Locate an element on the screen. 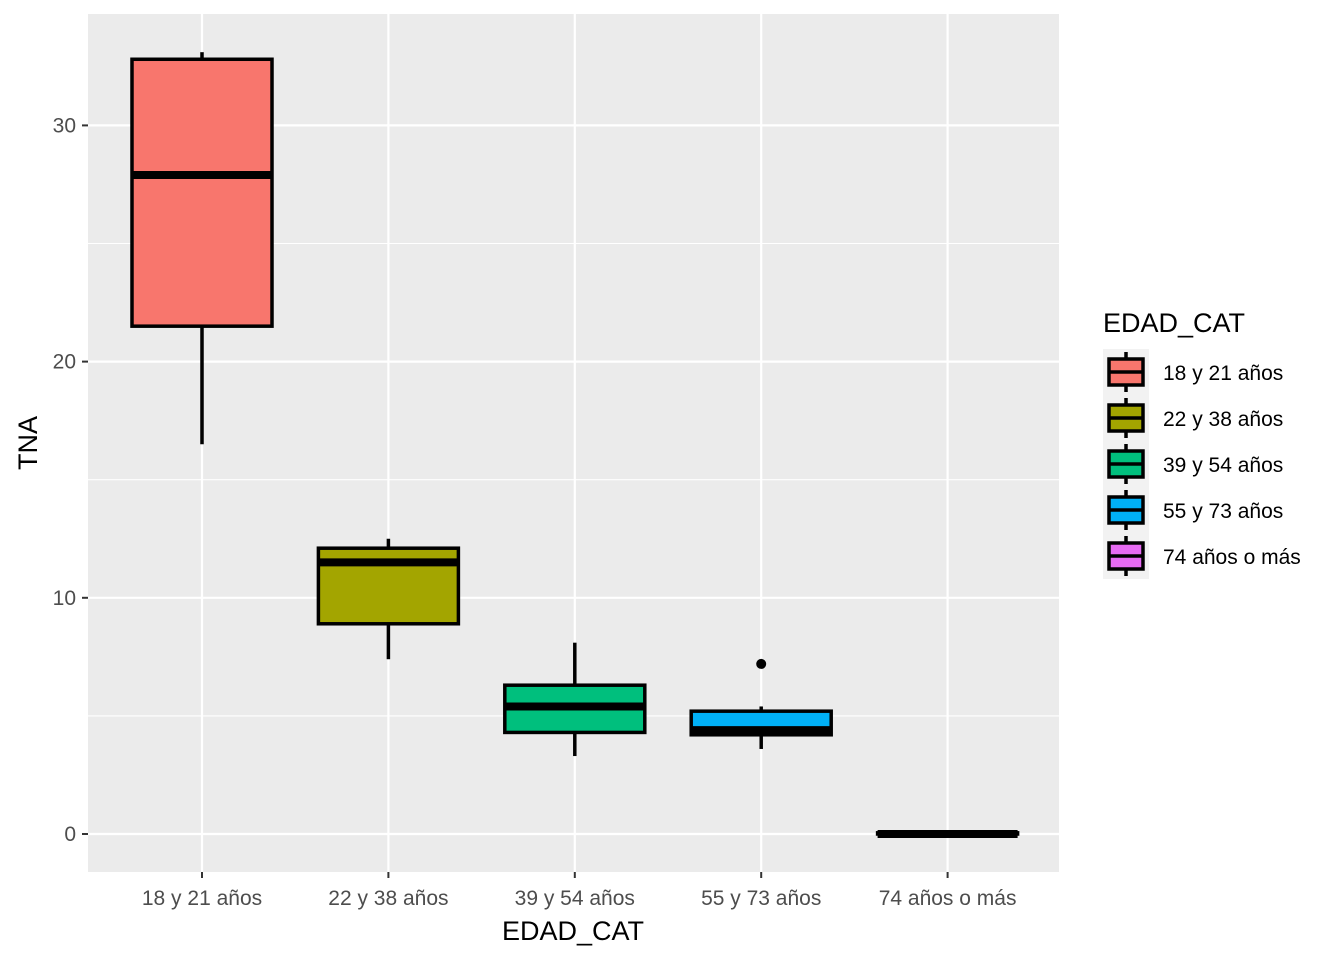  x-tick-label: 22 y 38 años is located at coordinates (388, 898).